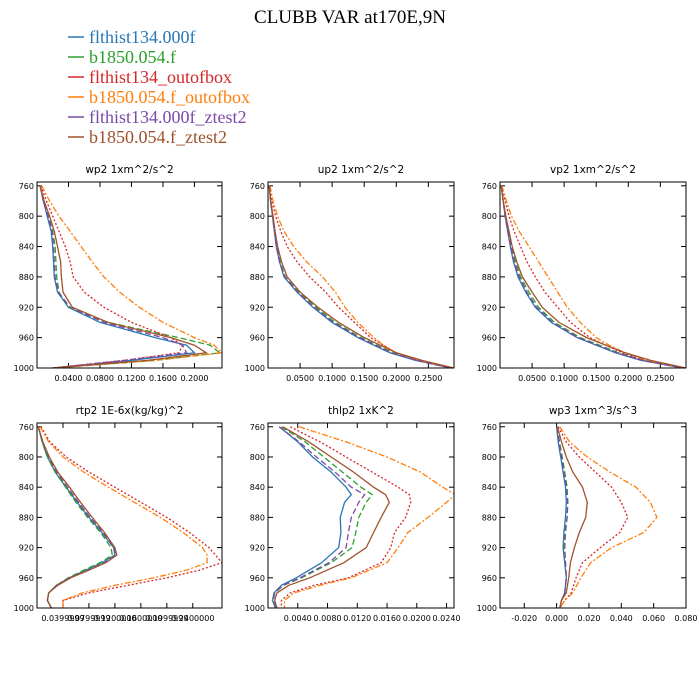  I want to click on panel-title: vp2 1xm^2/s^2, so click(593, 170).